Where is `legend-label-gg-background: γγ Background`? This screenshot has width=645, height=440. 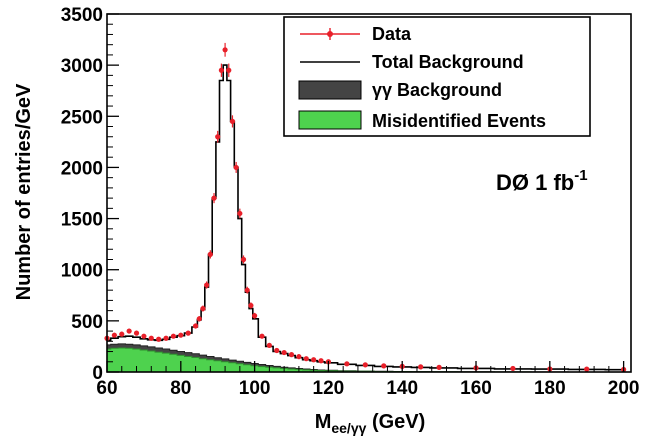 legend-label-gg-background: γγ Background is located at coordinates (437, 90).